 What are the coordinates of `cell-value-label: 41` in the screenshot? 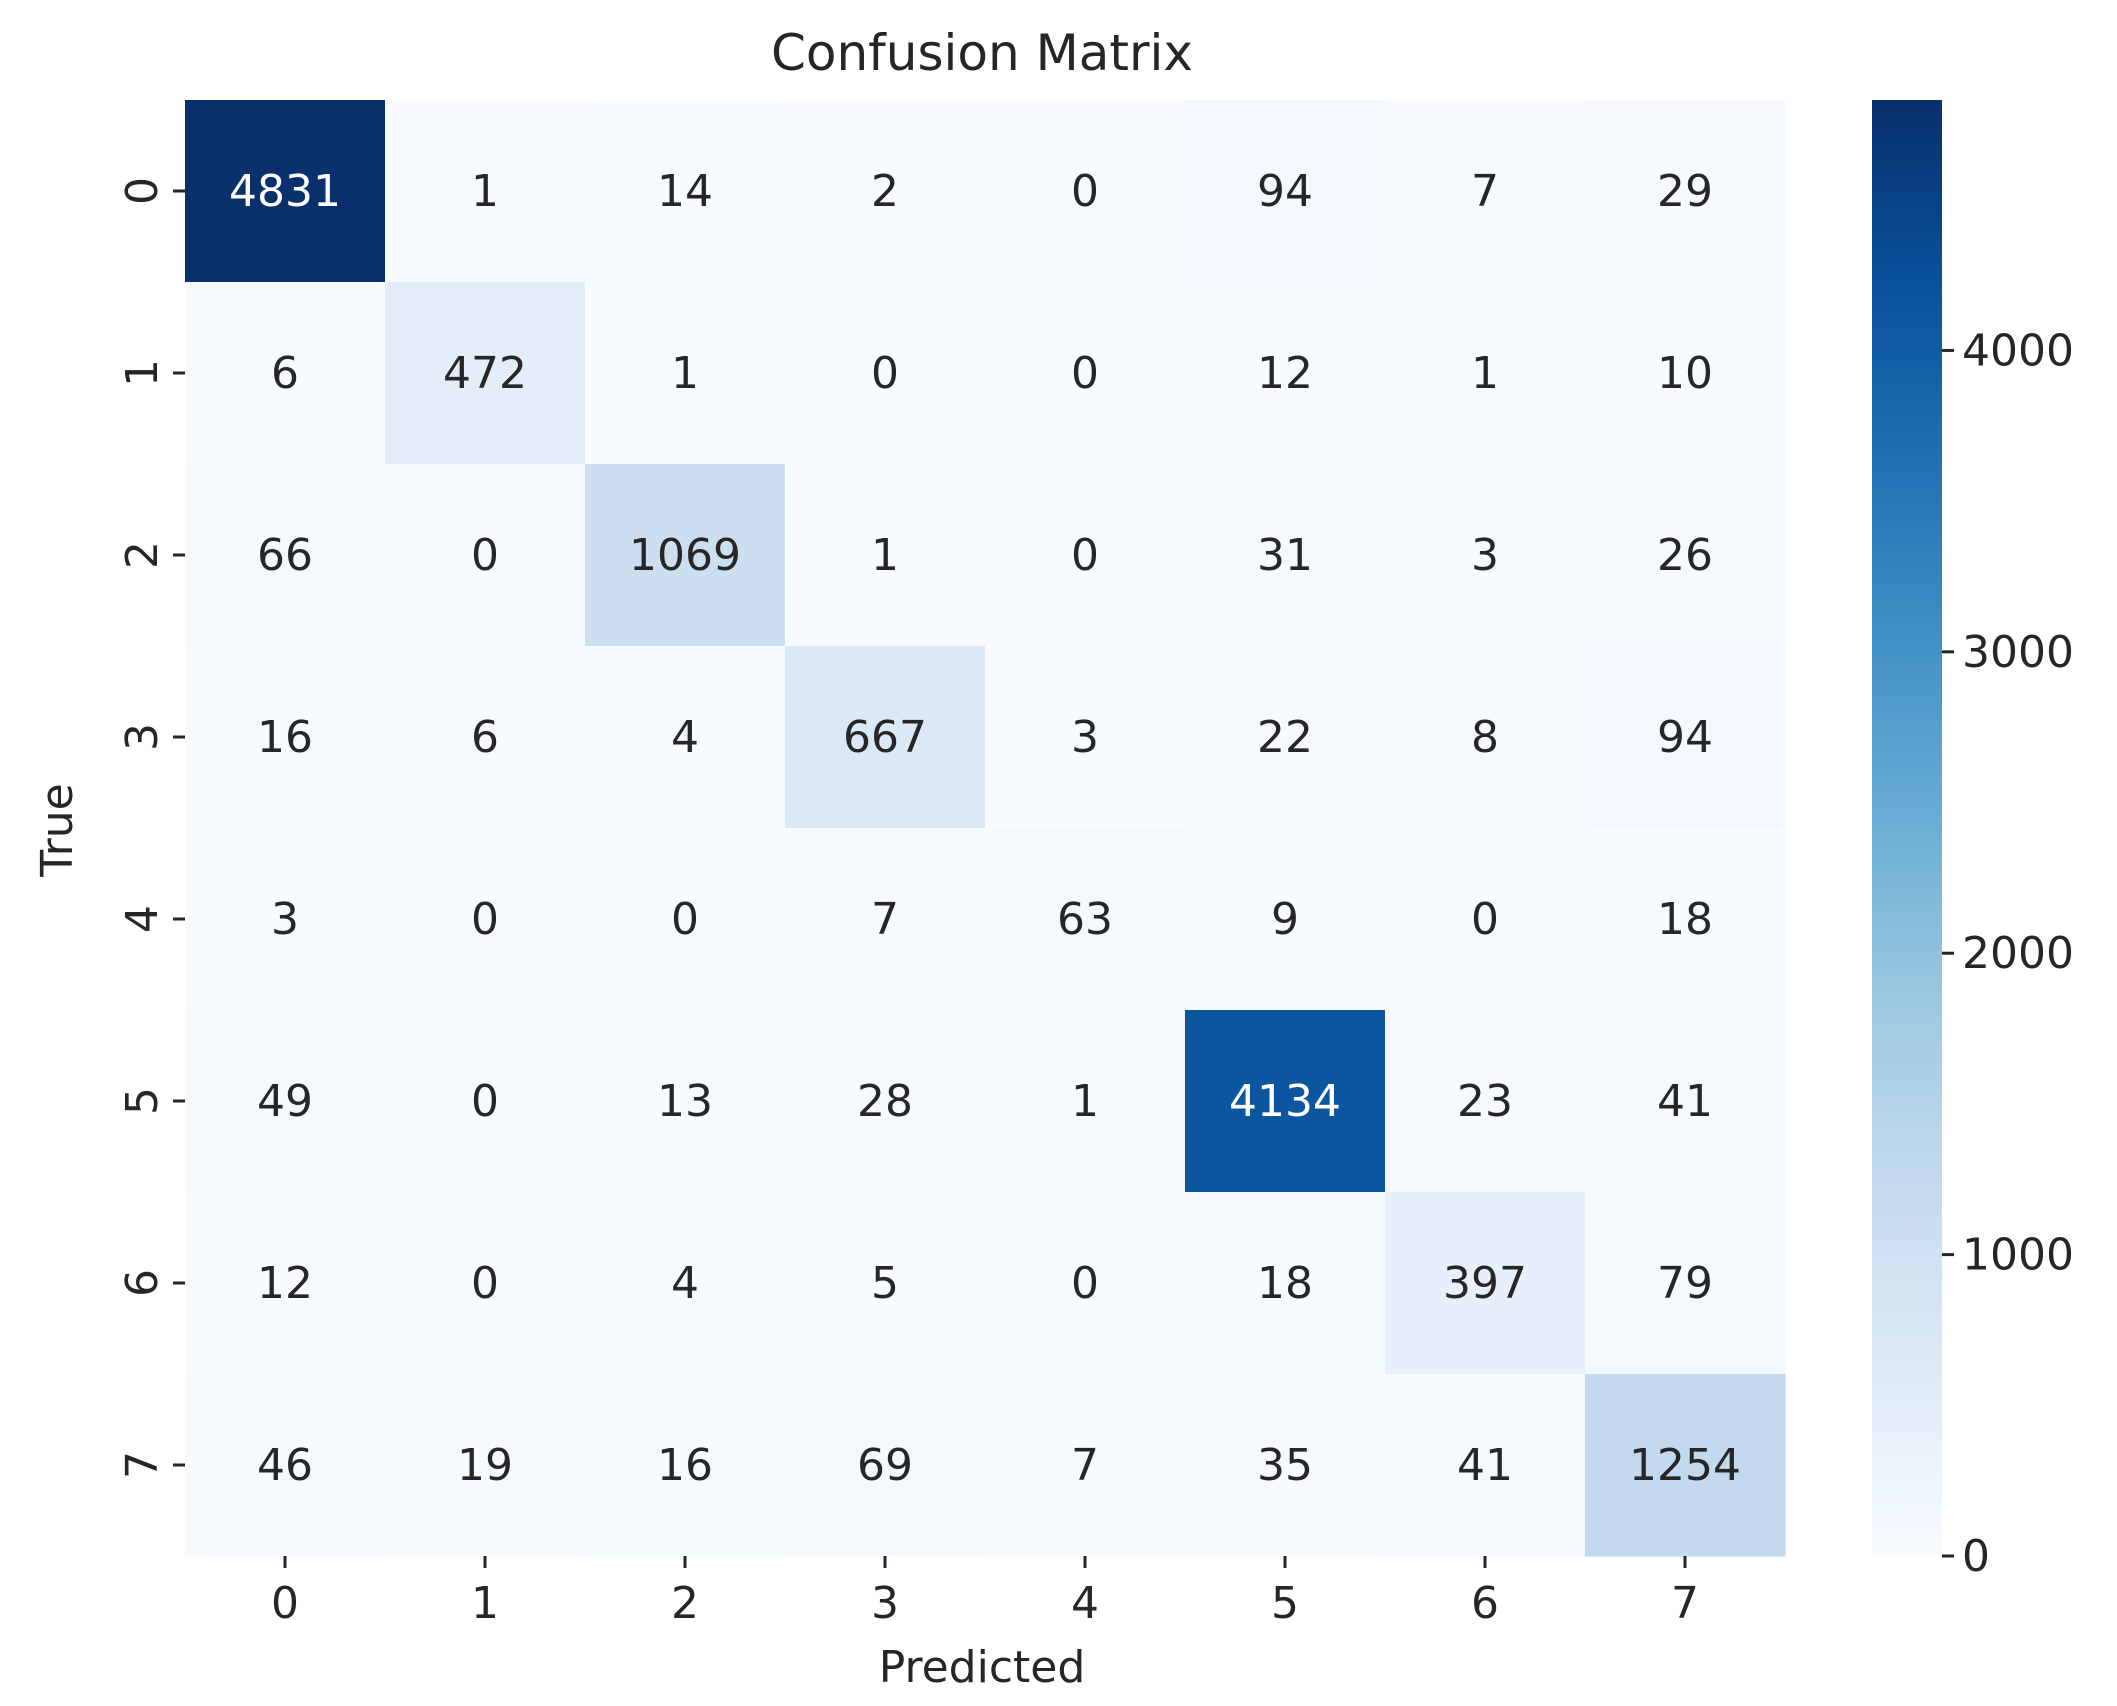 It's located at (1685, 1101).